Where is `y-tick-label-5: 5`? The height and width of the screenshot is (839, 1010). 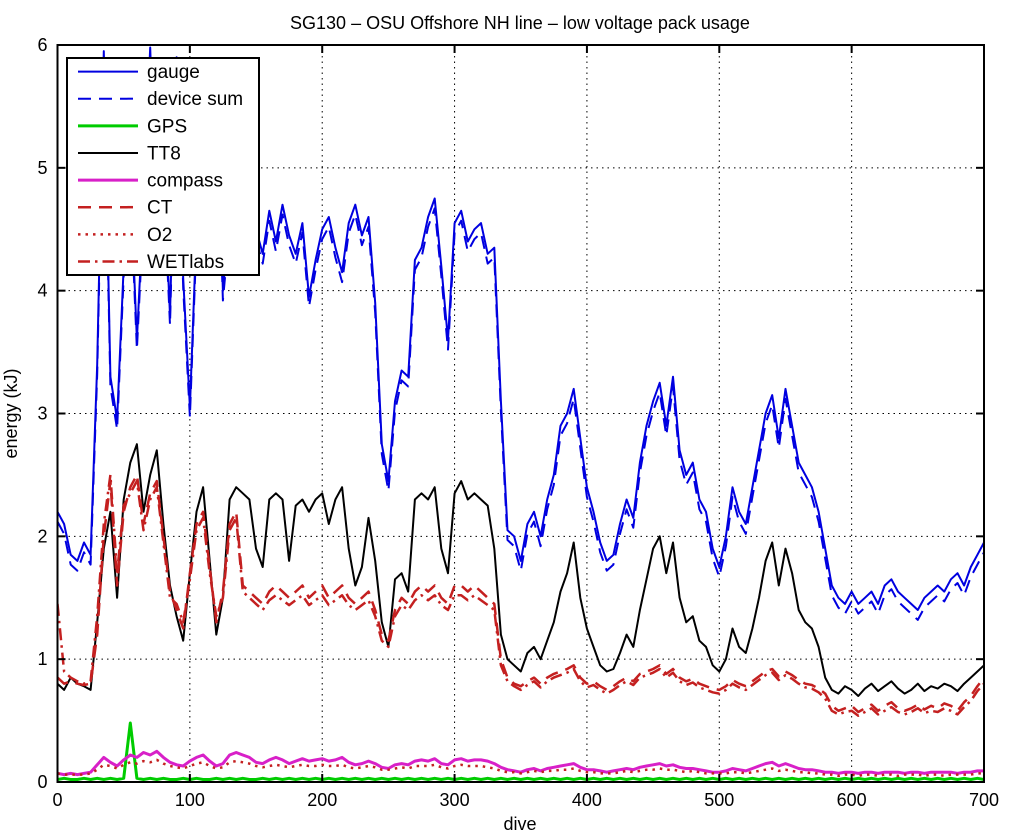
y-tick-label-5: 5 is located at coordinates (42, 168).